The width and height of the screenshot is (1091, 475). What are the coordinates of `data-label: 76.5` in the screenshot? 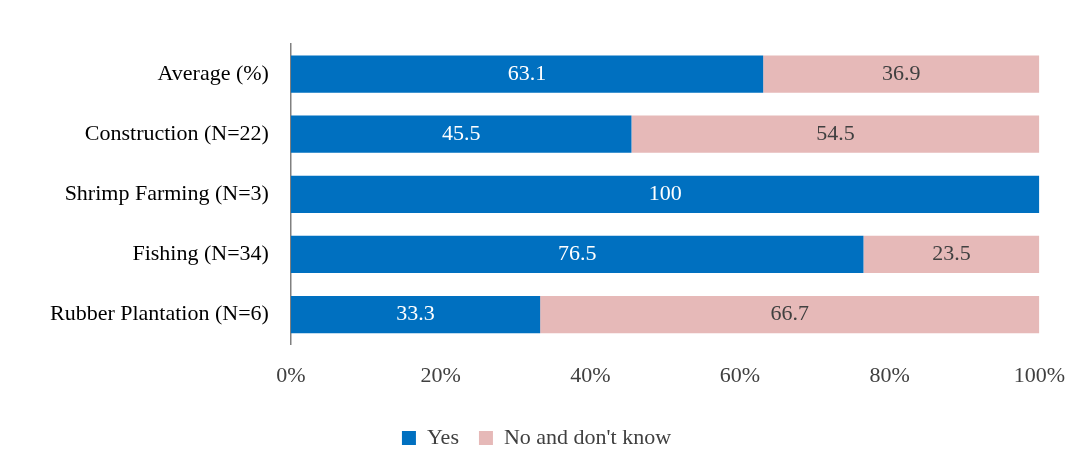 It's located at (577, 253).